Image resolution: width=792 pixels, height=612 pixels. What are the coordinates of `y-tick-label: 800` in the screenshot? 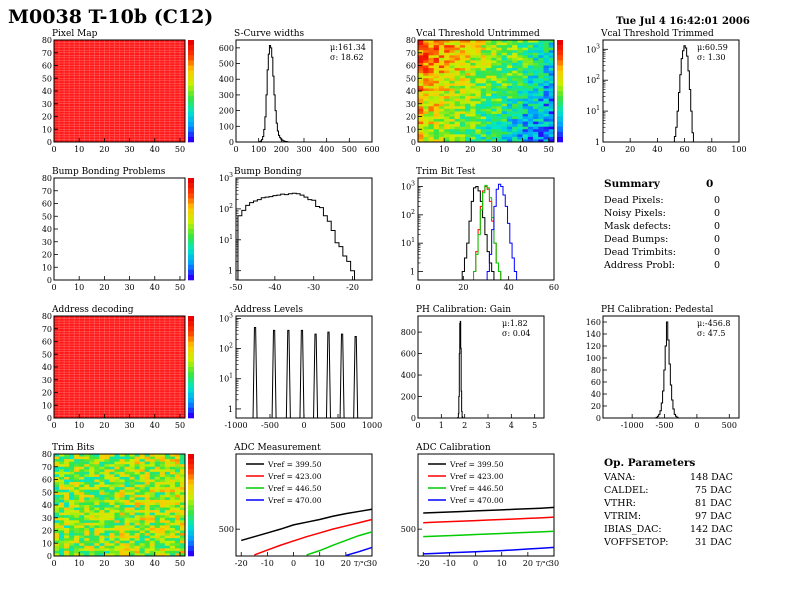 It's located at (408, 332).